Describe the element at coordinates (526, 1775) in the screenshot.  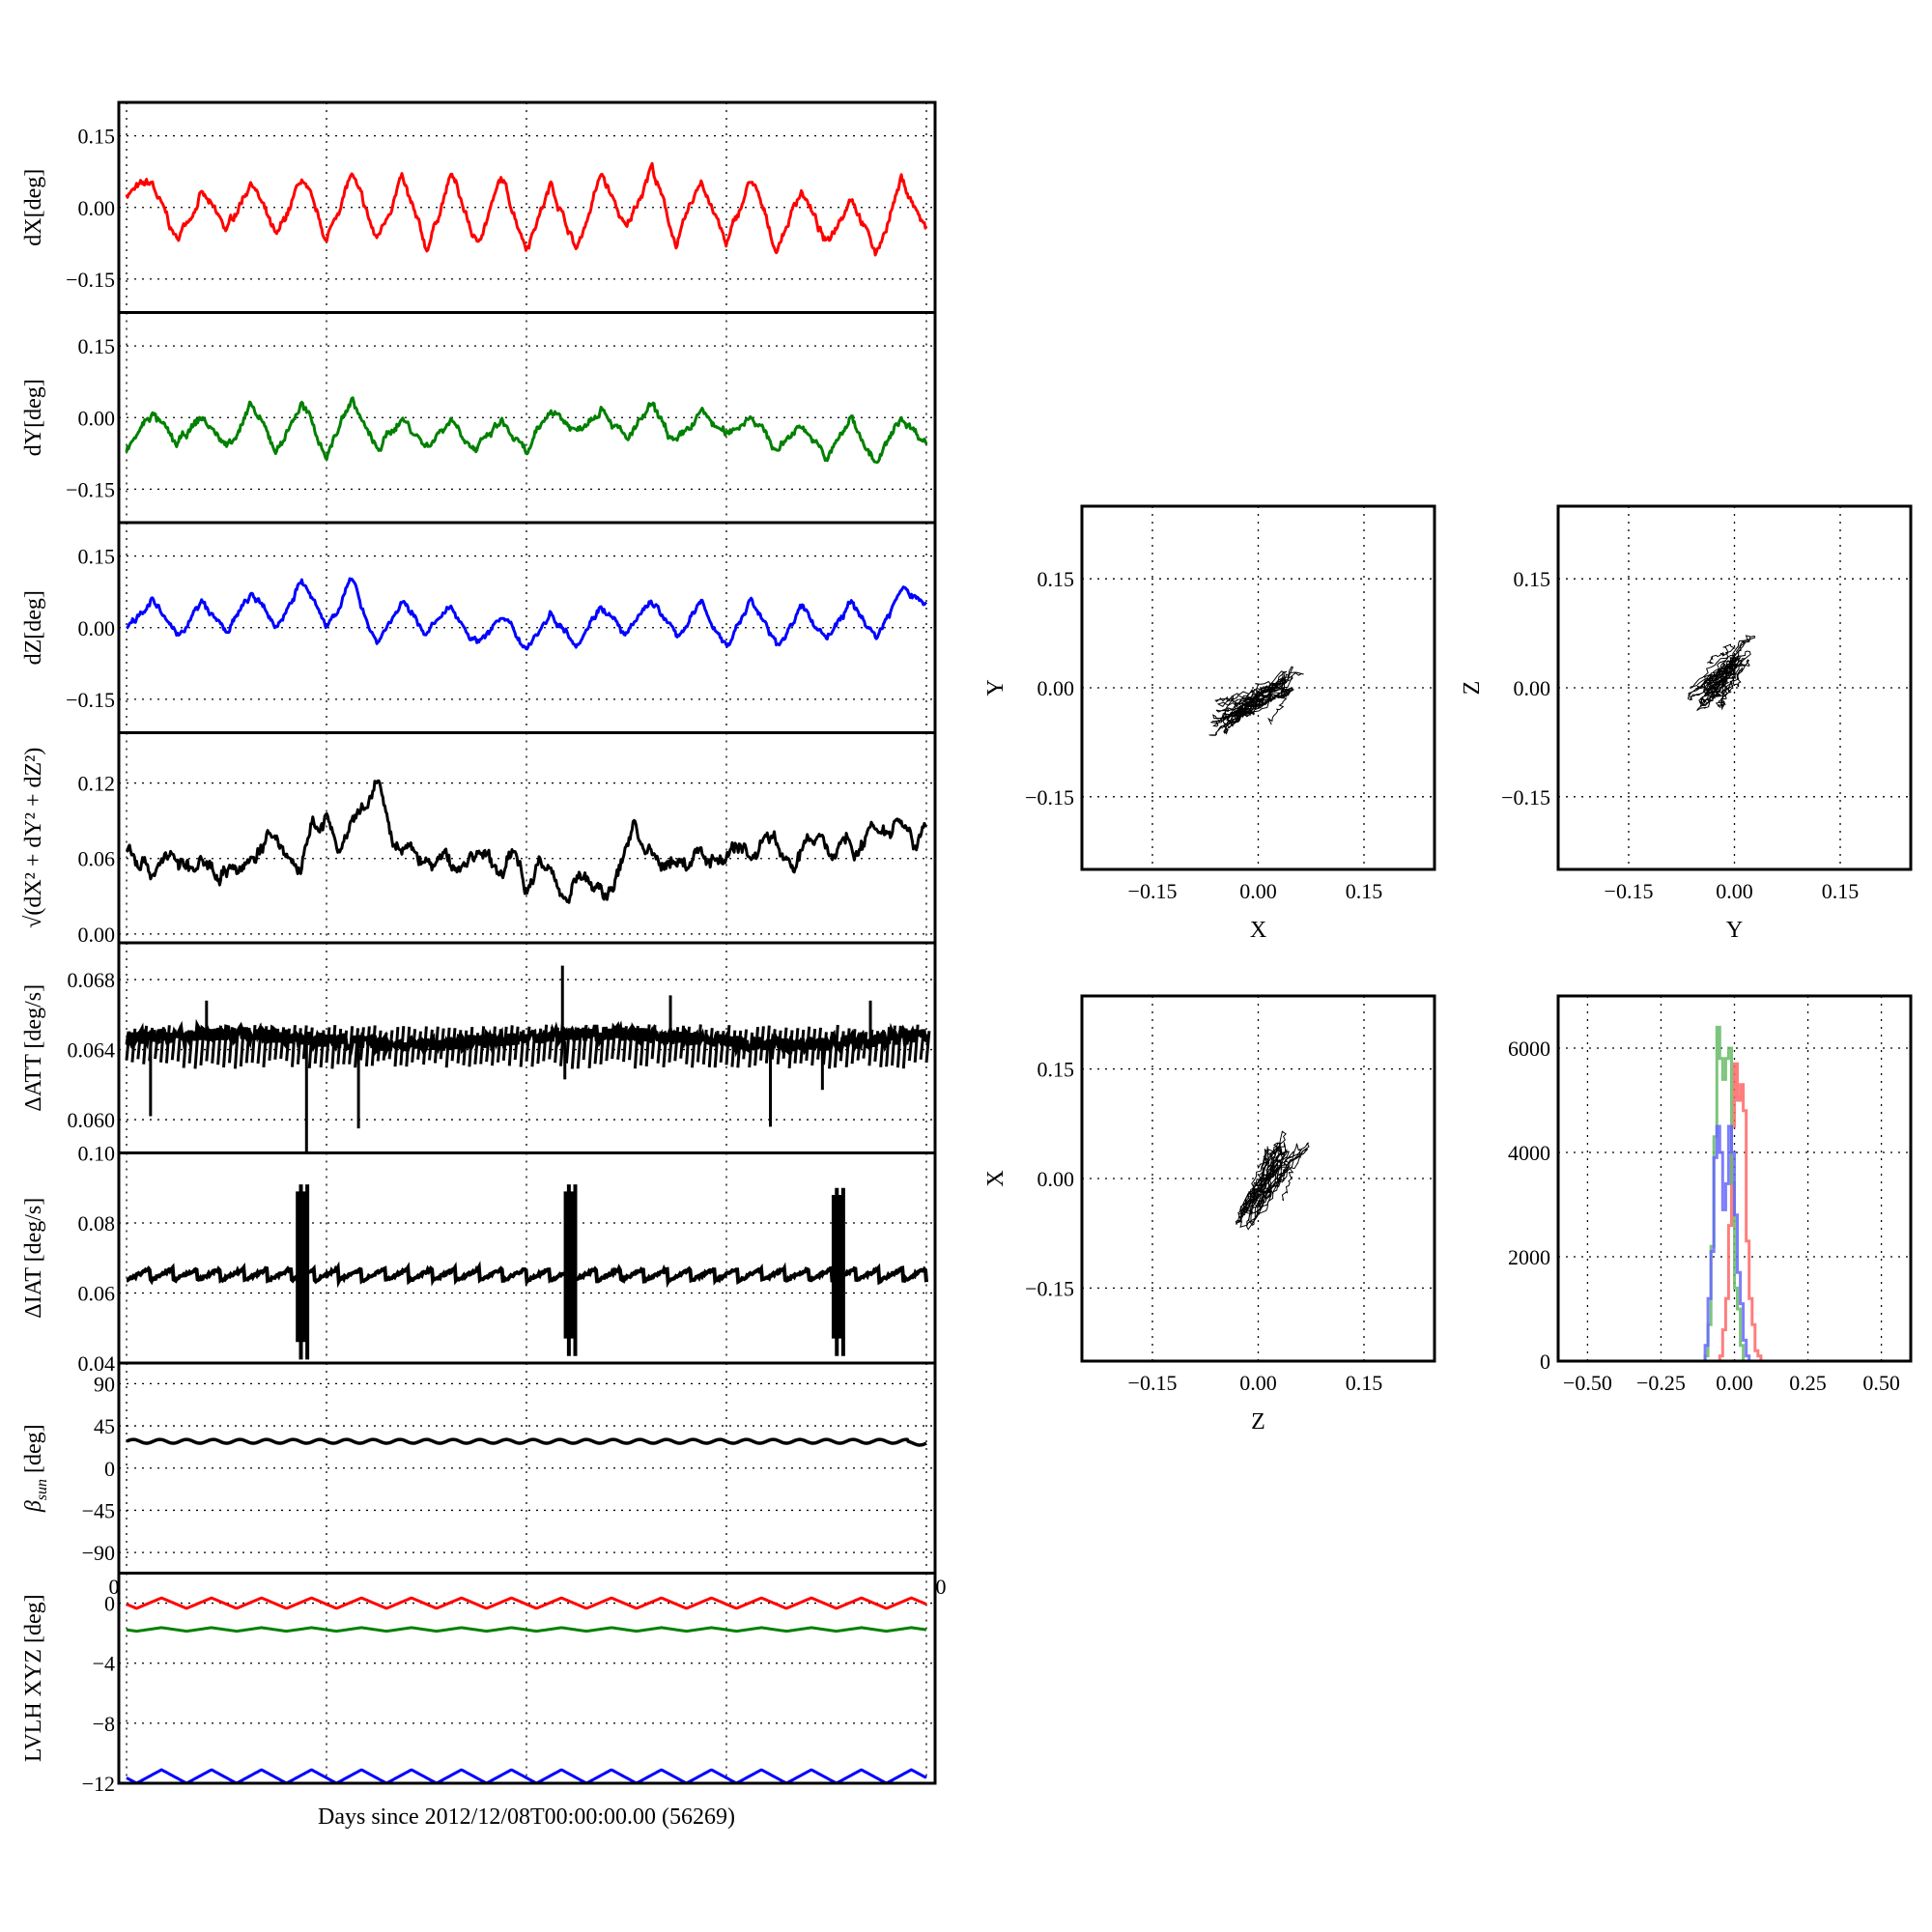
I see `lvlh-z-series-line` at that location.